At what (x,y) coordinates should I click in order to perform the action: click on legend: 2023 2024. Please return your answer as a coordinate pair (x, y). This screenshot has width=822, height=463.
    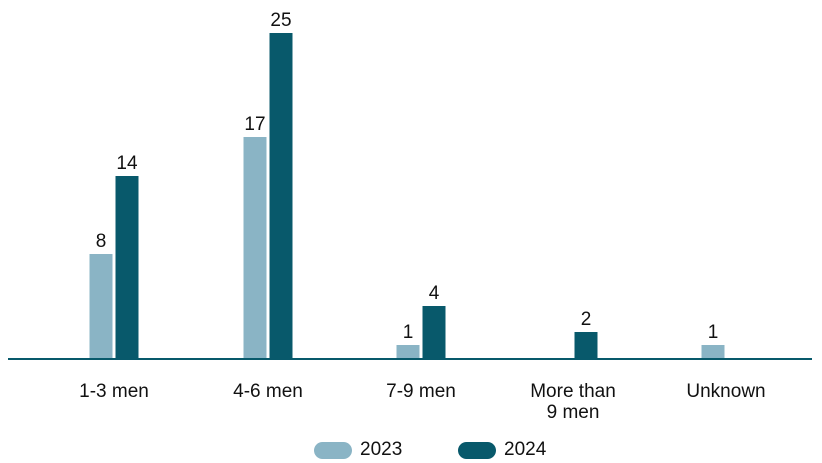
    Looking at the image, I should click on (411, 450).